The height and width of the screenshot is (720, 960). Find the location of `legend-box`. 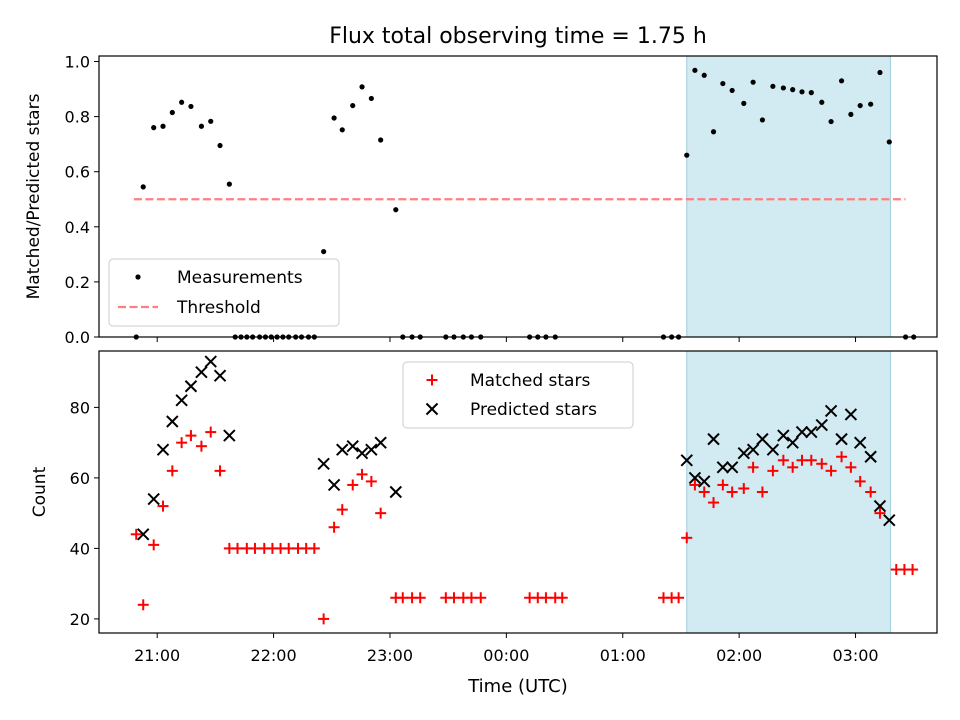

legend-box is located at coordinates (224, 292).